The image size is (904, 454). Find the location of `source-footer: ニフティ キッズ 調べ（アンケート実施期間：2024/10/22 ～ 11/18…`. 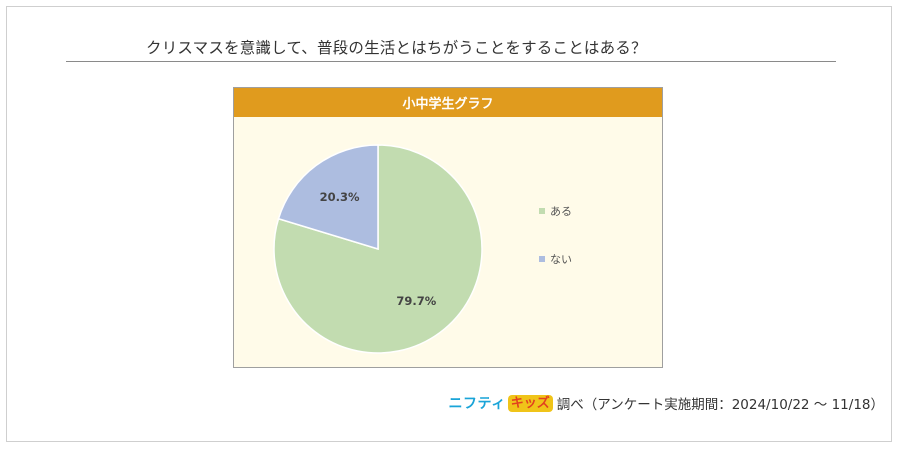

source-footer: ニフティ キッズ 調べ（アンケート実施期間：2024/10/22 ～ 11/18… is located at coordinates (666, 403).